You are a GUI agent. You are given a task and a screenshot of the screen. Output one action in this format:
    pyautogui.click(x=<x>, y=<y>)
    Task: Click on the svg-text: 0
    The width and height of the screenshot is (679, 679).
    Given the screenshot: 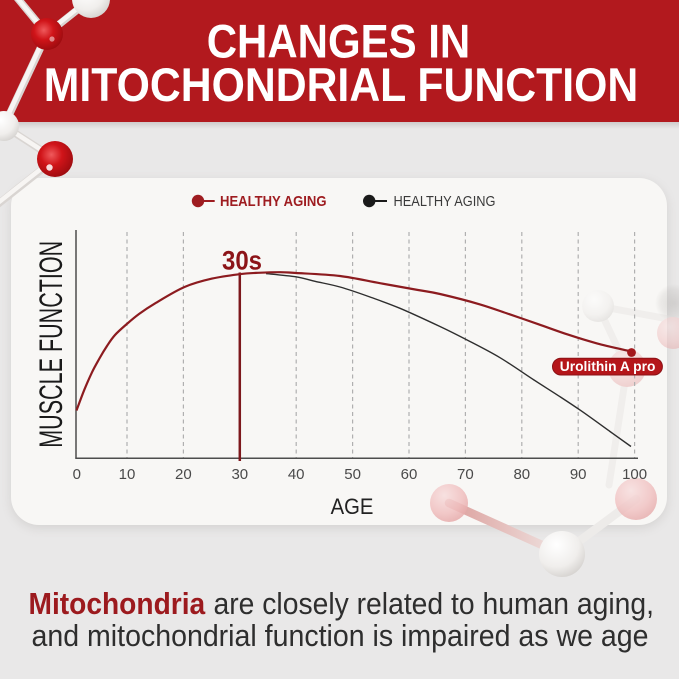 What is the action you would take?
    pyautogui.click(x=77, y=474)
    